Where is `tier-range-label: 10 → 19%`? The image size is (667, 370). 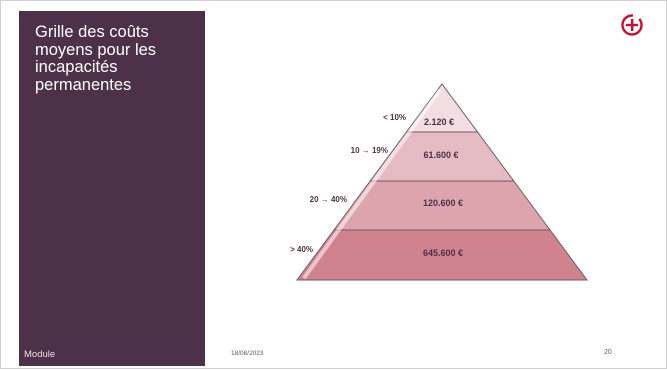
tier-range-label: 10 → 19% is located at coordinates (369, 150).